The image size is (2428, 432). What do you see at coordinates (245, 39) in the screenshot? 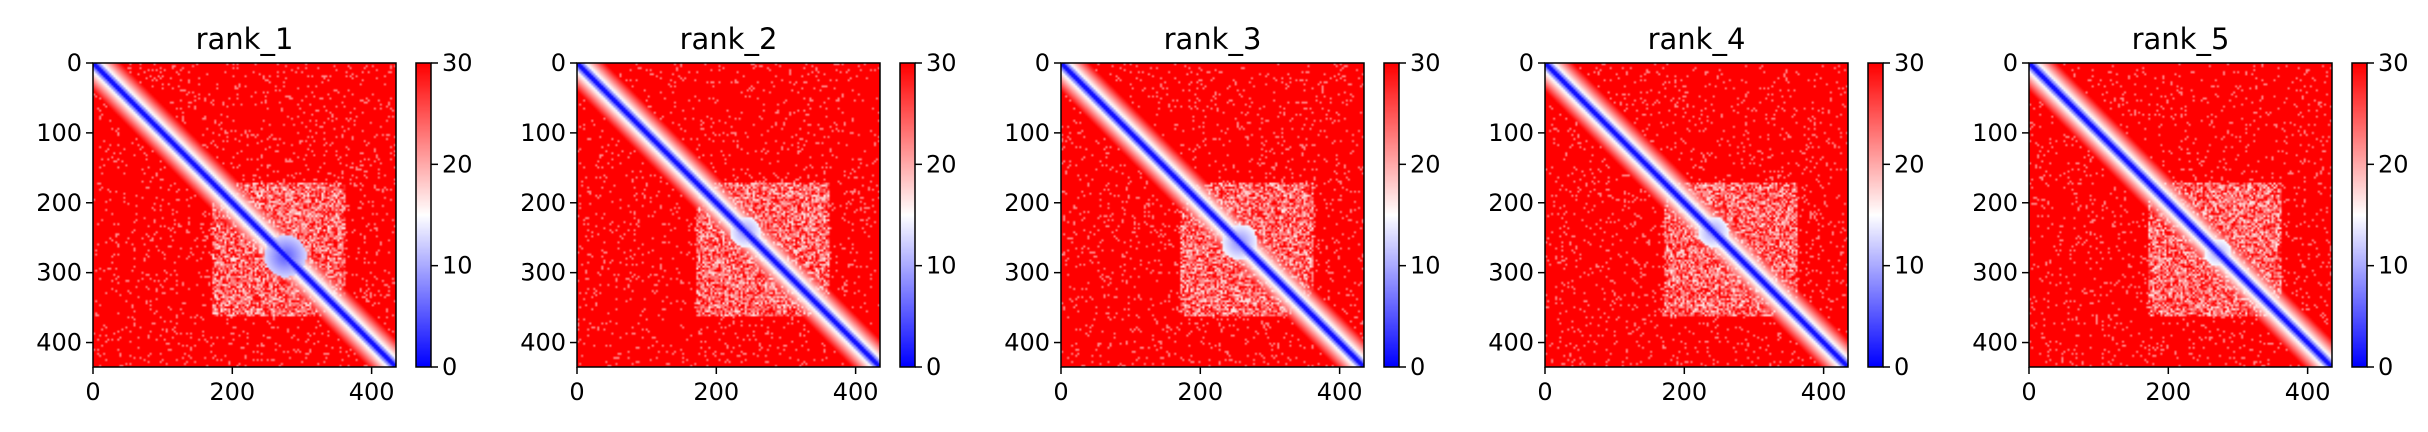
I see `panel-title: rank_1` at bounding box center [245, 39].